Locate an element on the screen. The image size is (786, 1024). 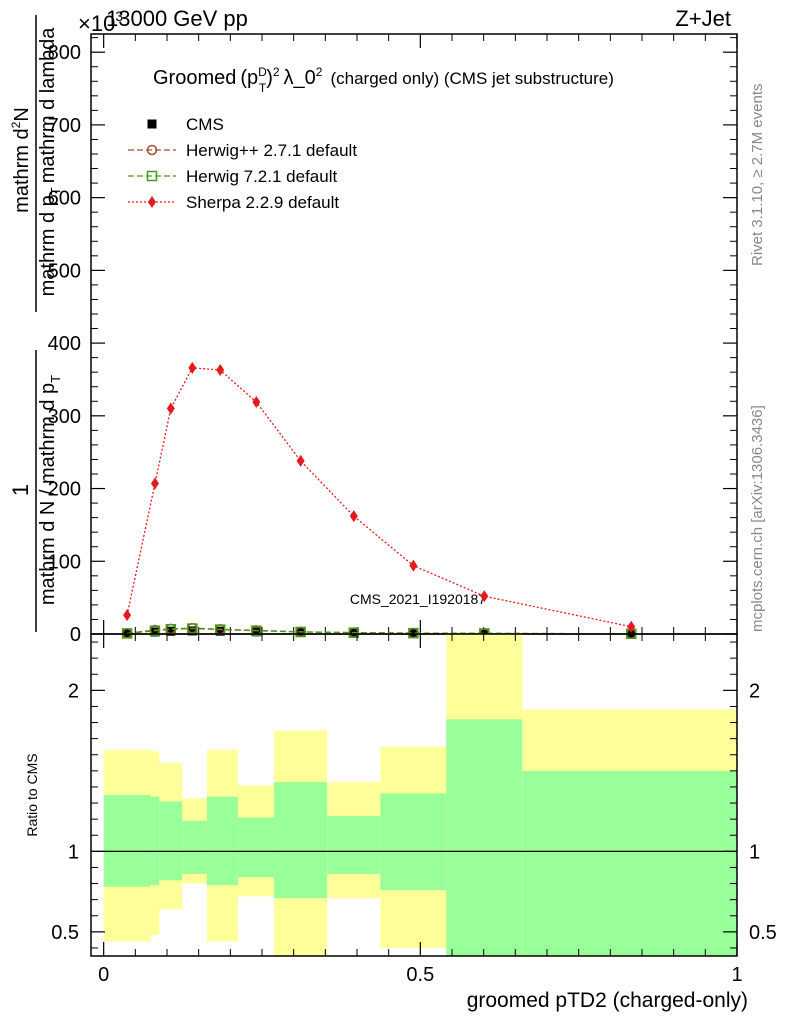
series-0-point-4: CMS: 0.184, 3.9 is located at coordinates (220, 631).